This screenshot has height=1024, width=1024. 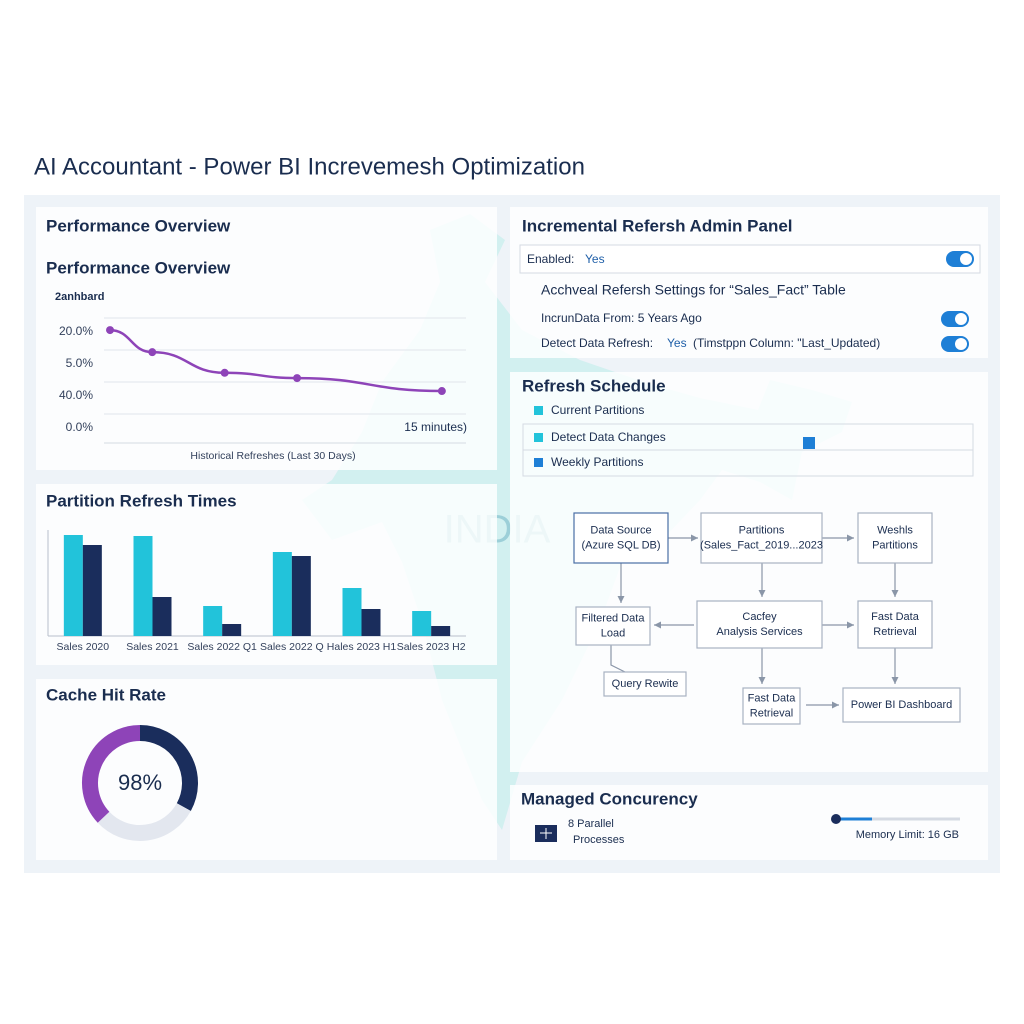 I want to click on flow-node-label: Load, so click(x=613, y=633).